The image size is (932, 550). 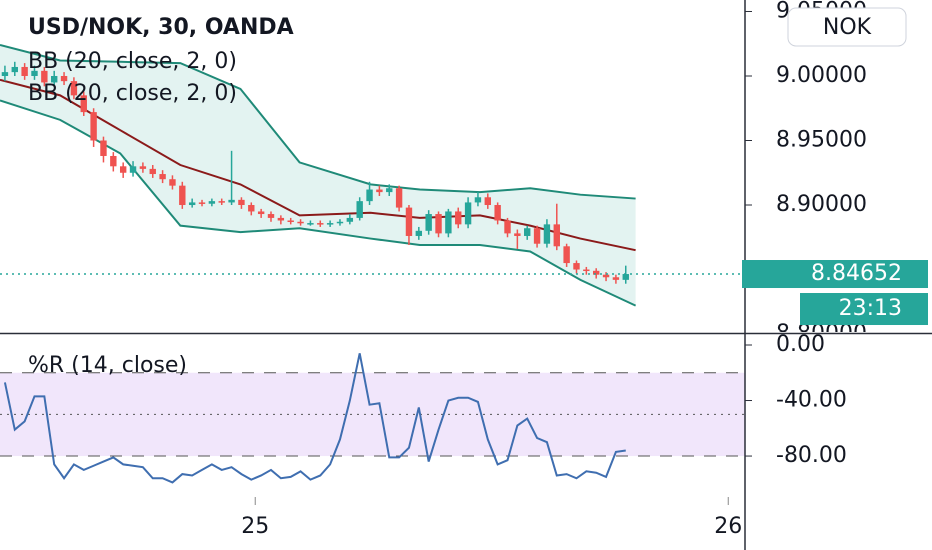 I want to click on y-tick-label: 8.80000, so click(x=821, y=333).